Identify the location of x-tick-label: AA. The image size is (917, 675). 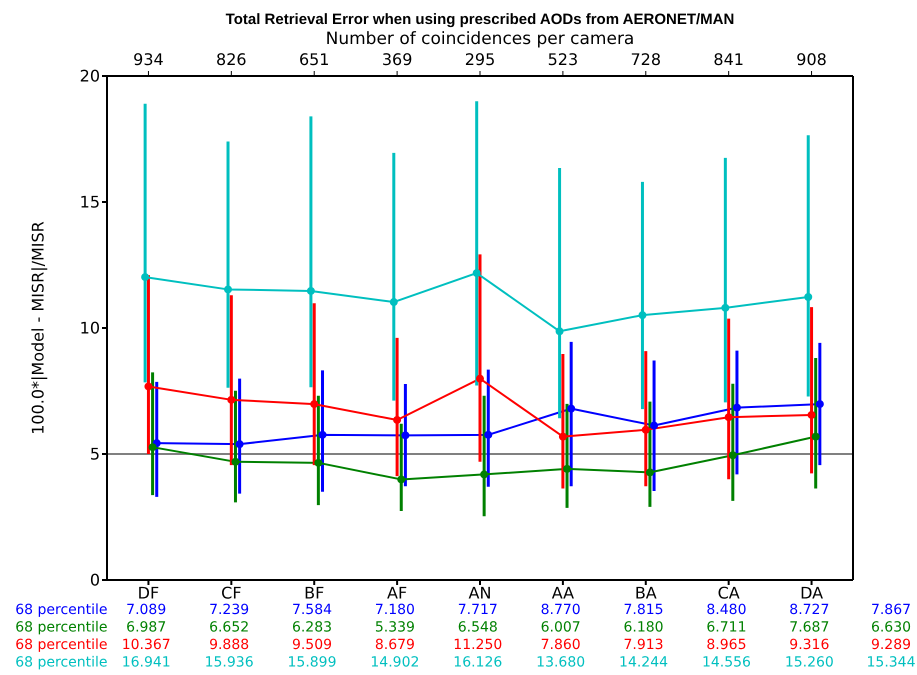
(563, 592).